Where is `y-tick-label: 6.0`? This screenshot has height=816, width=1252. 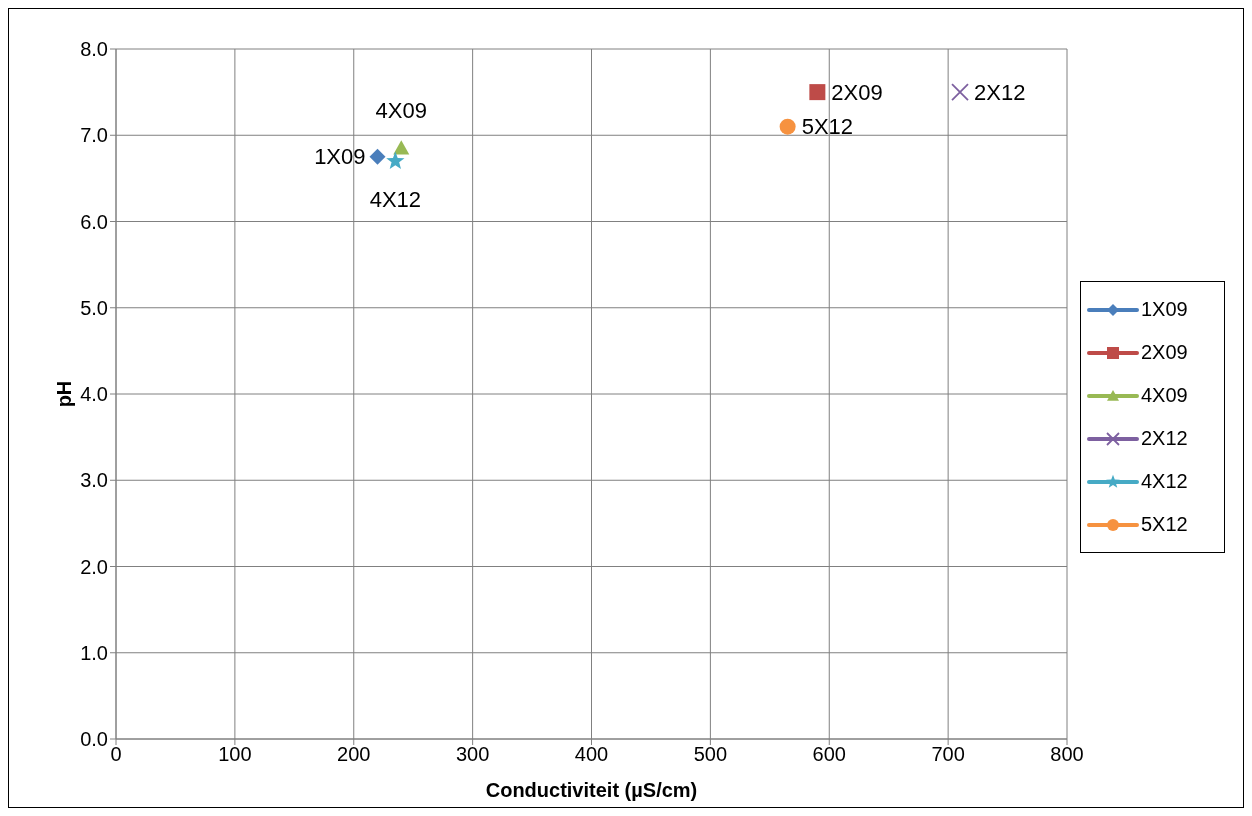 y-tick-label: 6.0 is located at coordinates (94, 221).